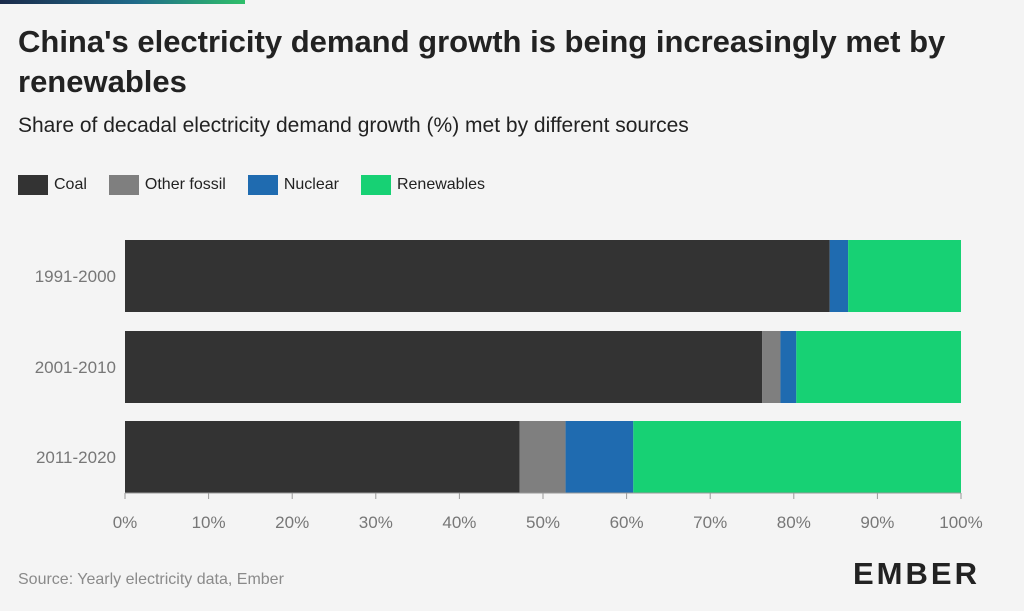 The height and width of the screenshot is (611, 1024). Describe the element at coordinates (33, 185) in the screenshot. I see `legend-swatch-coal` at that location.